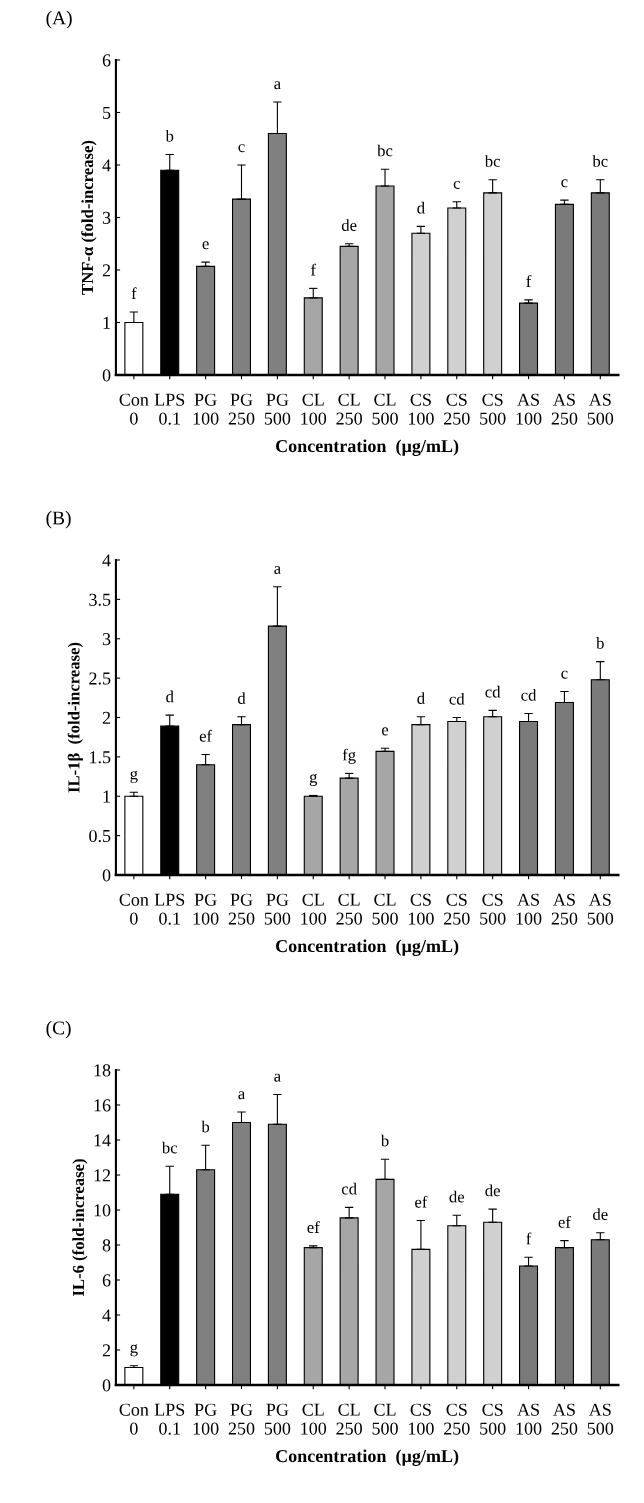  What do you see at coordinates (59, 19) in the screenshot?
I see `chart-title: (A)` at bounding box center [59, 19].